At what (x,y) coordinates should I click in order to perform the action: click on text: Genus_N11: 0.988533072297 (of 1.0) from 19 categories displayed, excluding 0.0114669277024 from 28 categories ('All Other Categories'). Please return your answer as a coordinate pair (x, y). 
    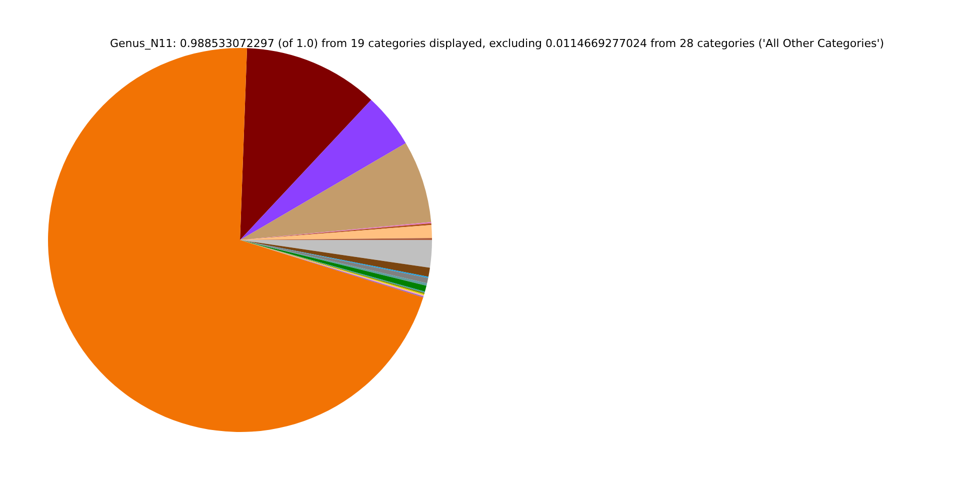
    Looking at the image, I should click on (497, 43).